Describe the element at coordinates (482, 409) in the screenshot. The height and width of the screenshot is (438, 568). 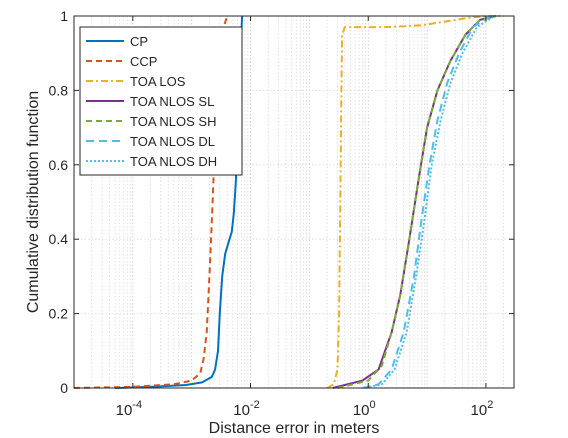
I see `x-tick-label: 10²` at that location.